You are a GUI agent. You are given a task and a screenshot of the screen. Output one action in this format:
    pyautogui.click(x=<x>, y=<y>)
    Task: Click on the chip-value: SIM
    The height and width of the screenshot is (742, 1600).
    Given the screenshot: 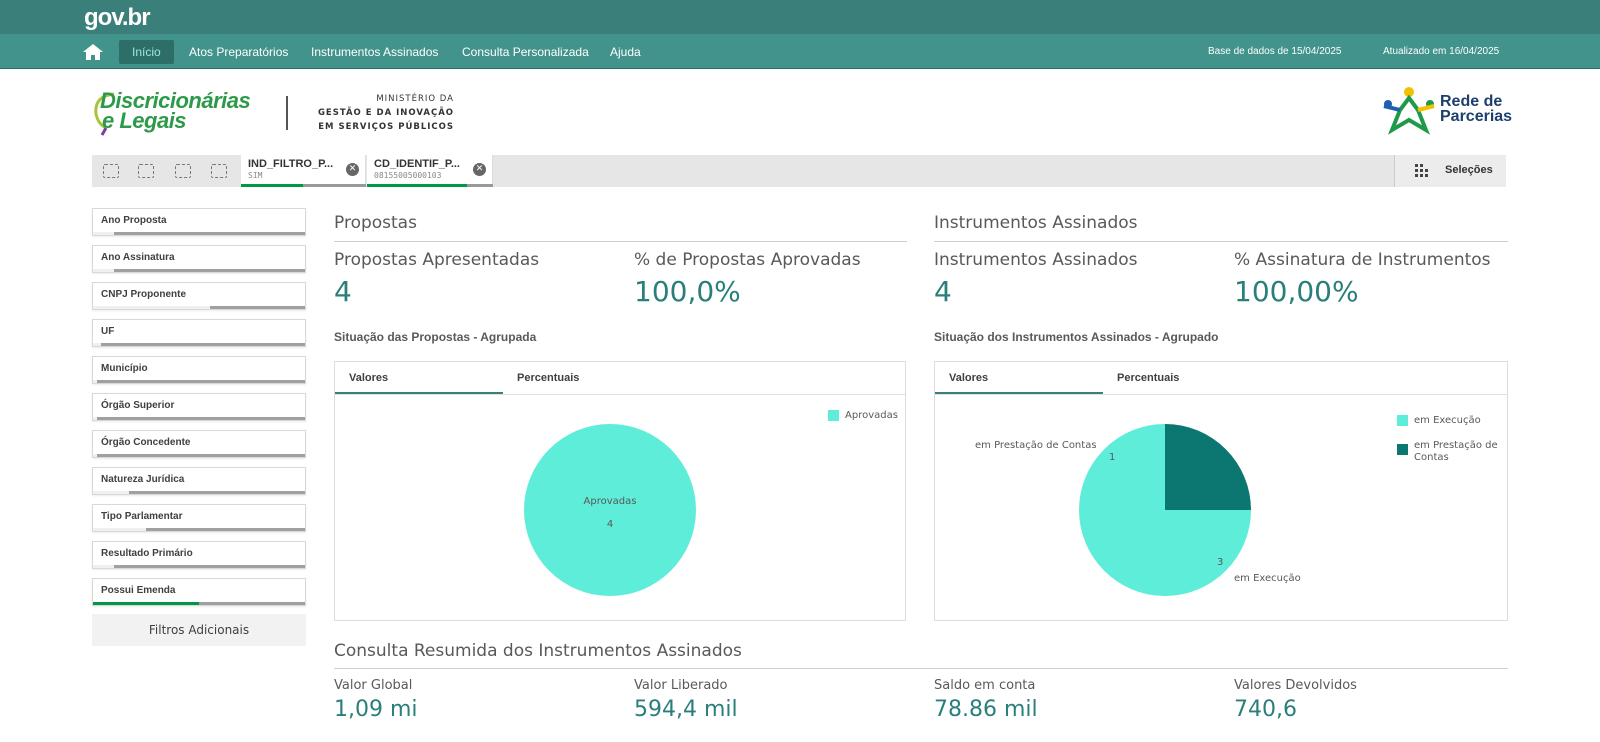 What is the action you would take?
    pyautogui.click(x=255, y=175)
    